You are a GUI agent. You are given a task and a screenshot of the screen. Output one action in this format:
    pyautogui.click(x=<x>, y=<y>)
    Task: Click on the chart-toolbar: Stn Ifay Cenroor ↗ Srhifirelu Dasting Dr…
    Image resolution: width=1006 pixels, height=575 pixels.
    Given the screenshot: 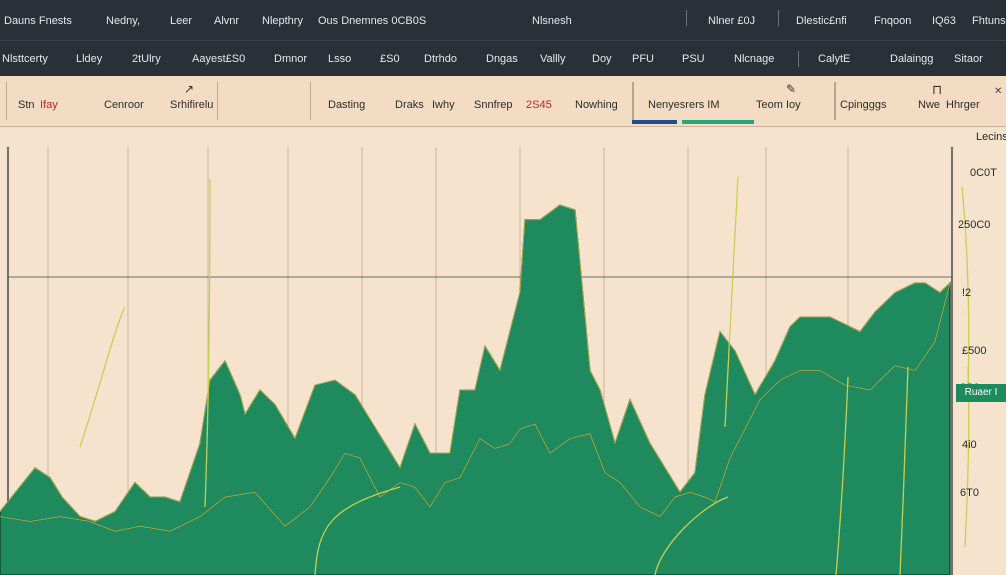 What is the action you would take?
    pyautogui.click(x=503, y=101)
    